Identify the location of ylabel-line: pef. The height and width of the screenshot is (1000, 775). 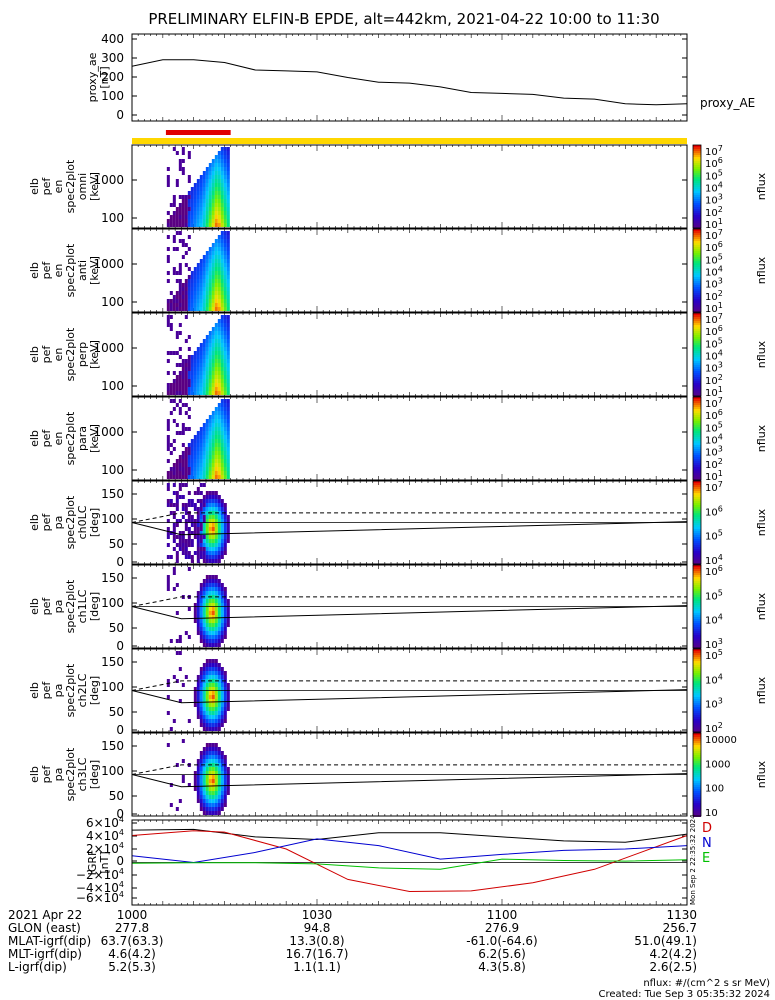
(46, 774).